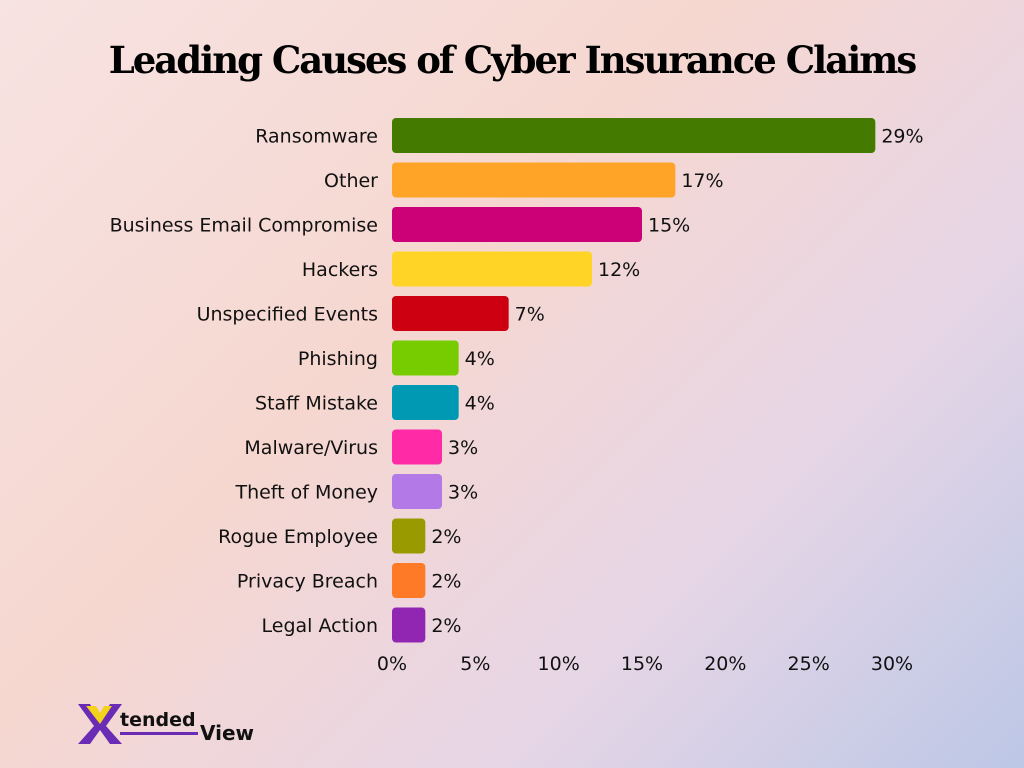 The image size is (1024, 768). Describe the element at coordinates (351, 181) in the screenshot. I see `category-label: Other` at that location.